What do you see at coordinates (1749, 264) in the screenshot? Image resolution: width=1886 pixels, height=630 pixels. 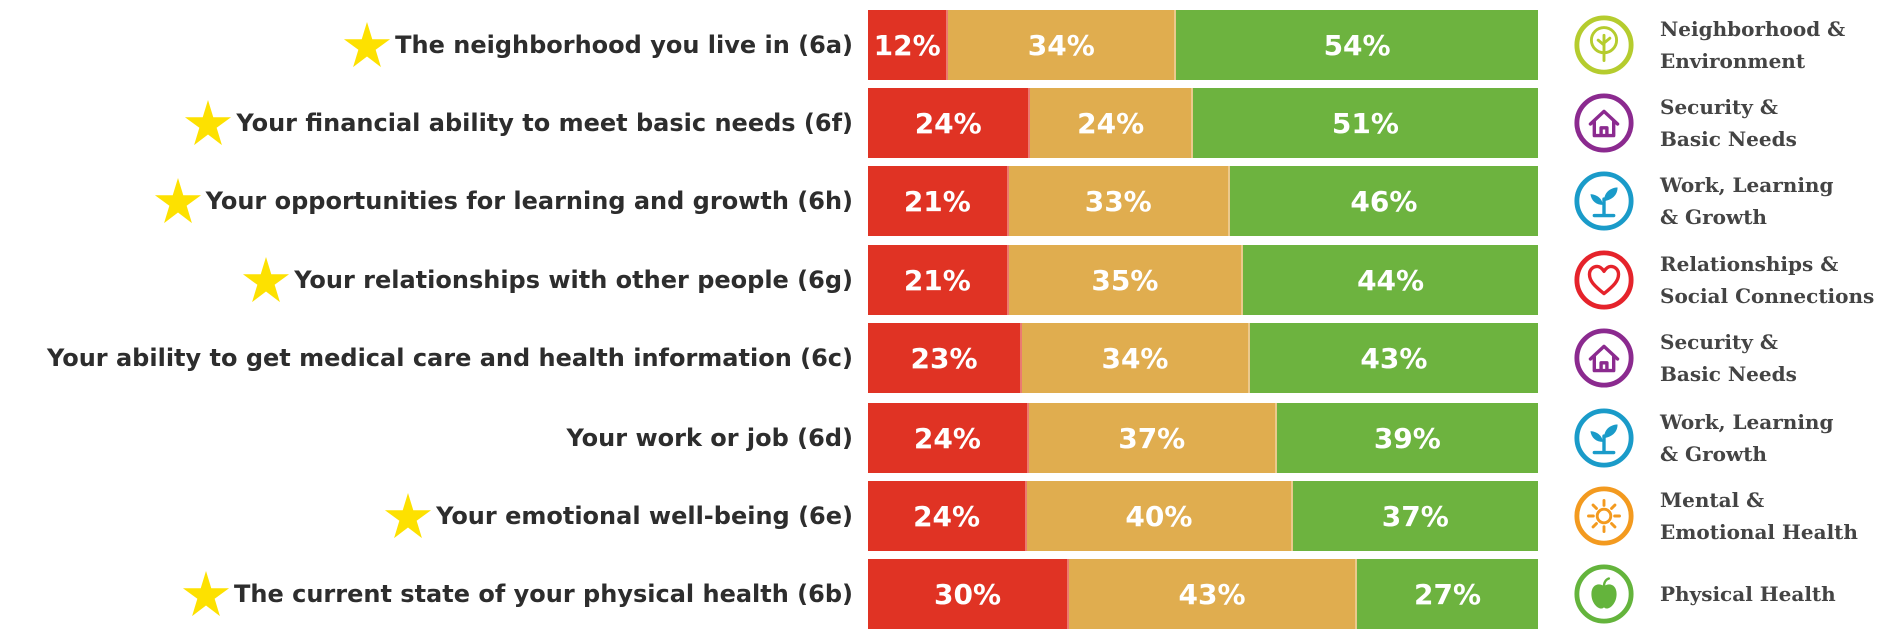 I see `domain-category-line: Relationships &` at bounding box center [1749, 264].